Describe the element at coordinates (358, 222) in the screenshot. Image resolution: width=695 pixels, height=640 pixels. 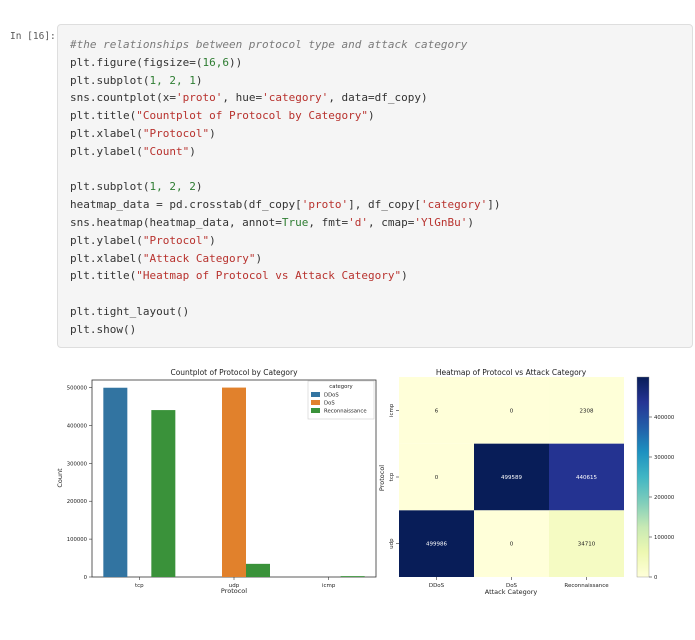
I see `str-fmt: 'd'` at that location.